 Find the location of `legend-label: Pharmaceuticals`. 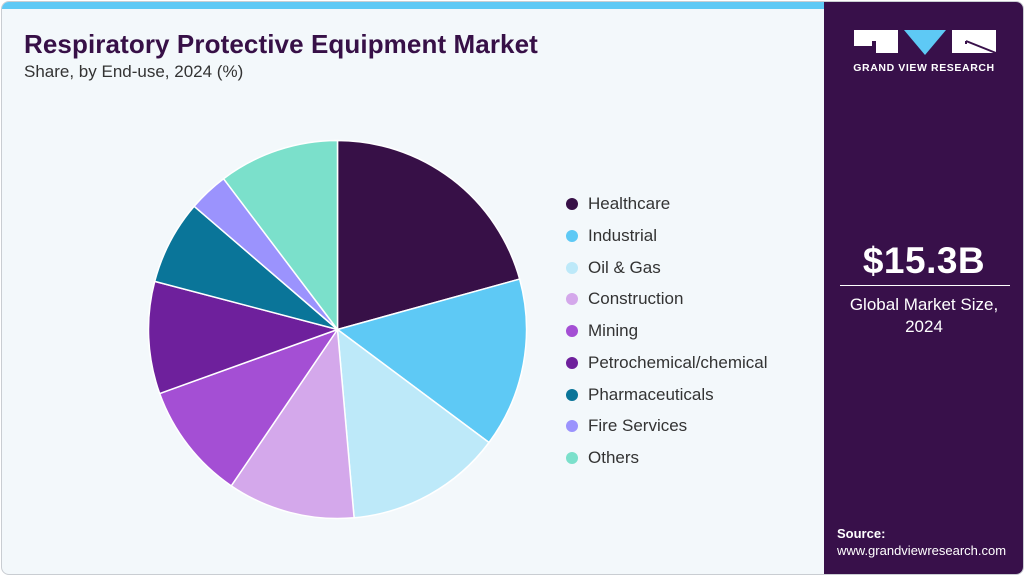

legend-label: Pharmaceuticals is located at coordinates (651, 394).